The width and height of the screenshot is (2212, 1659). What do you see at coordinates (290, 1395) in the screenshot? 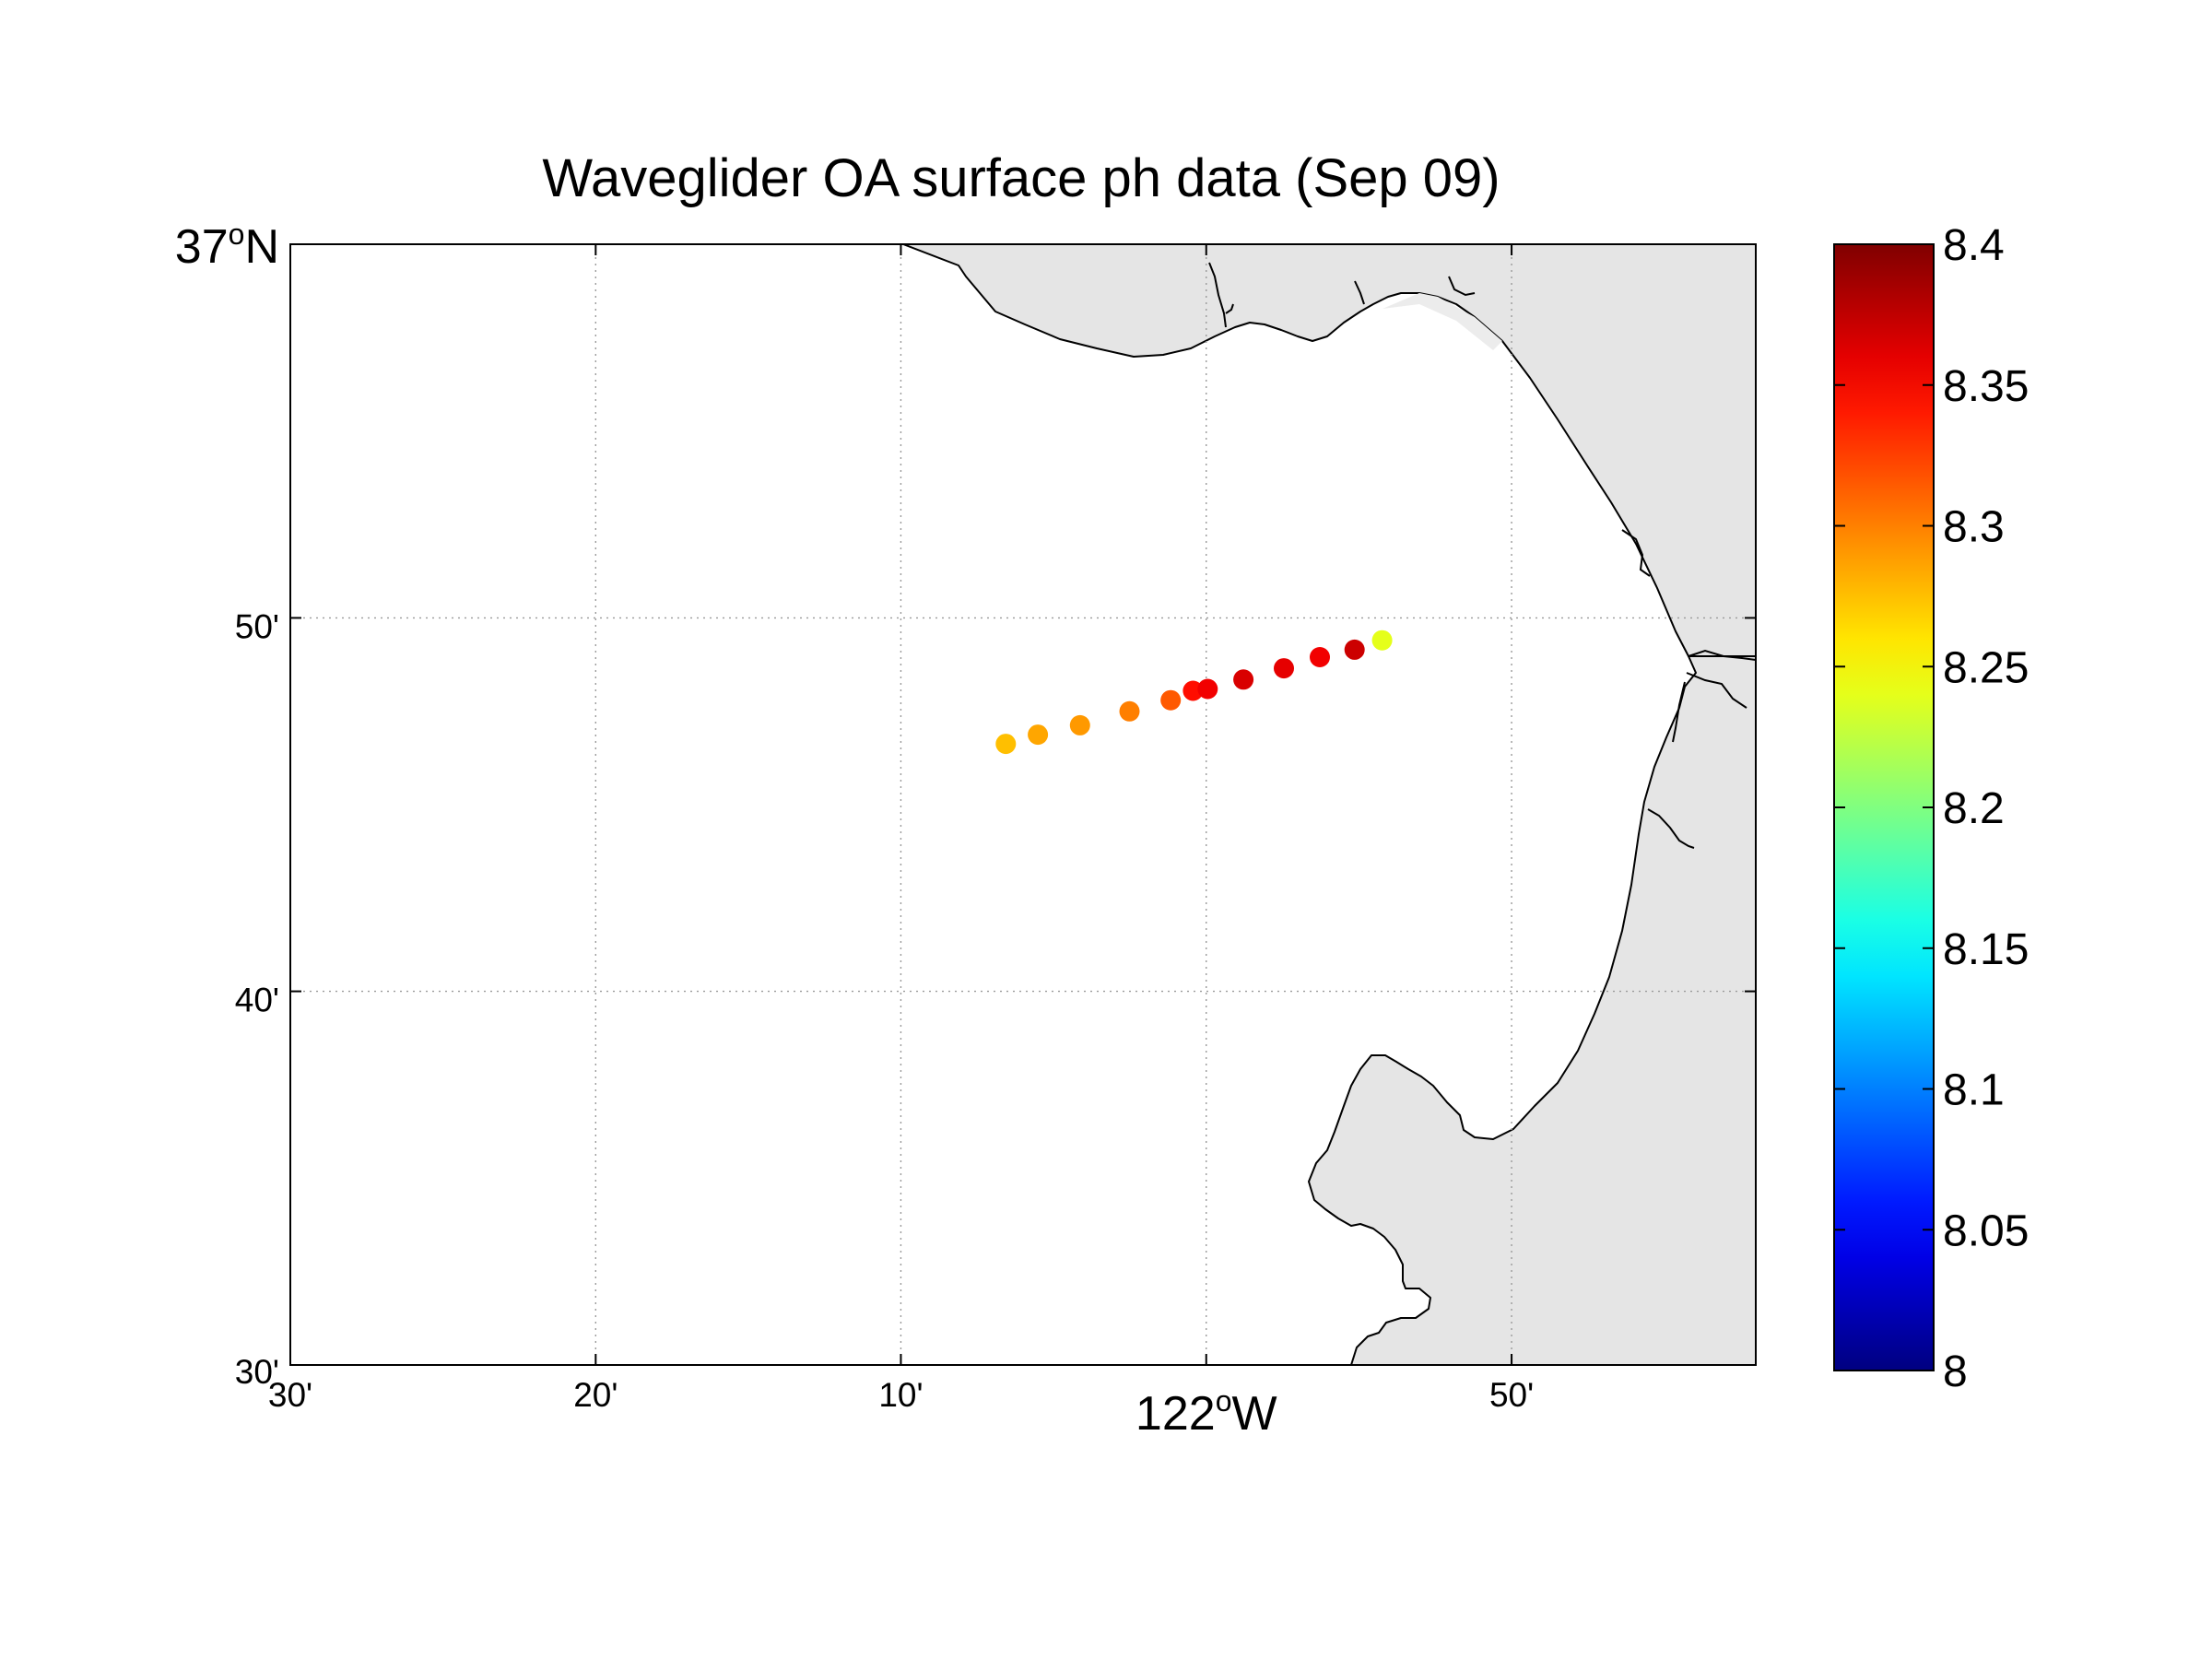
I see `x-tick-label: 30'` at bounding box center [290, 1395].